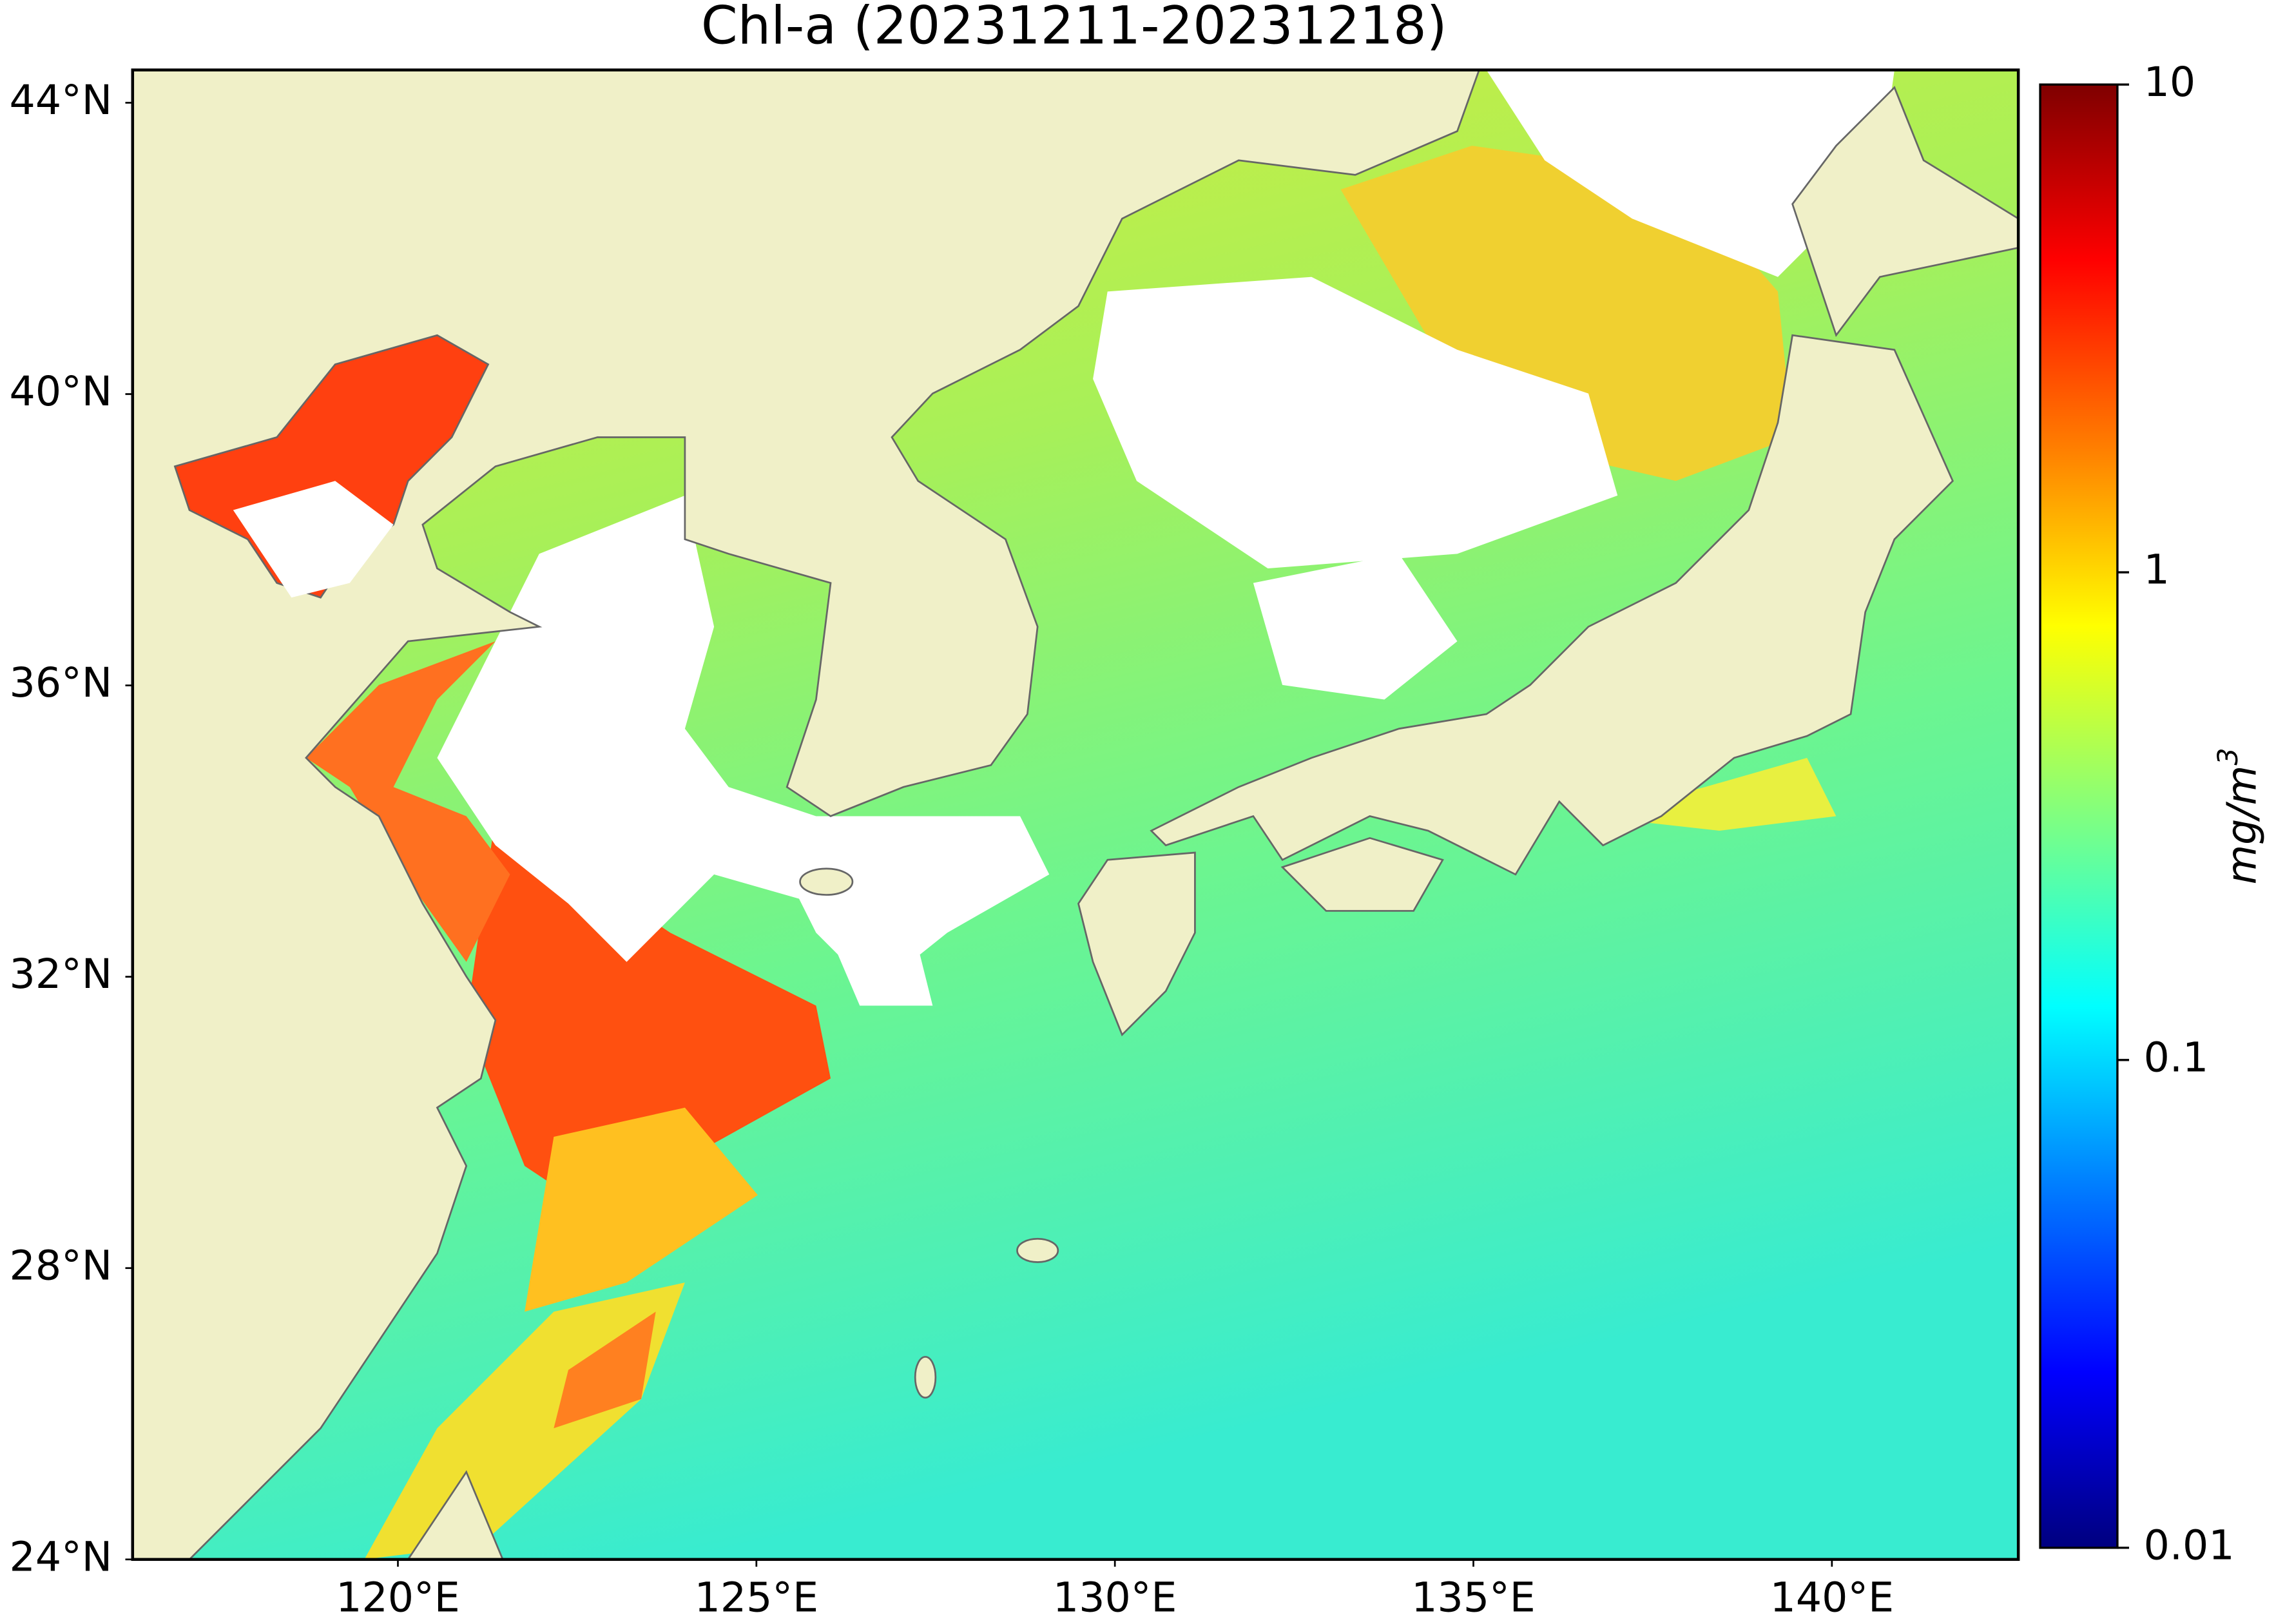 The width and height of the screenshot is (2285, 1624). I want to click on title: Chl-a (20231211-20231218), so click(1074, 29).